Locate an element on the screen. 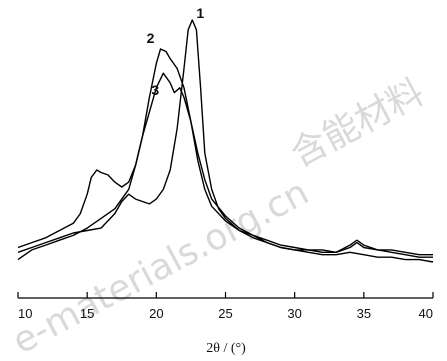 The width and height of the screenshot is (447, 361). x-tick-label: 25 is located at coordinates (225, 313).